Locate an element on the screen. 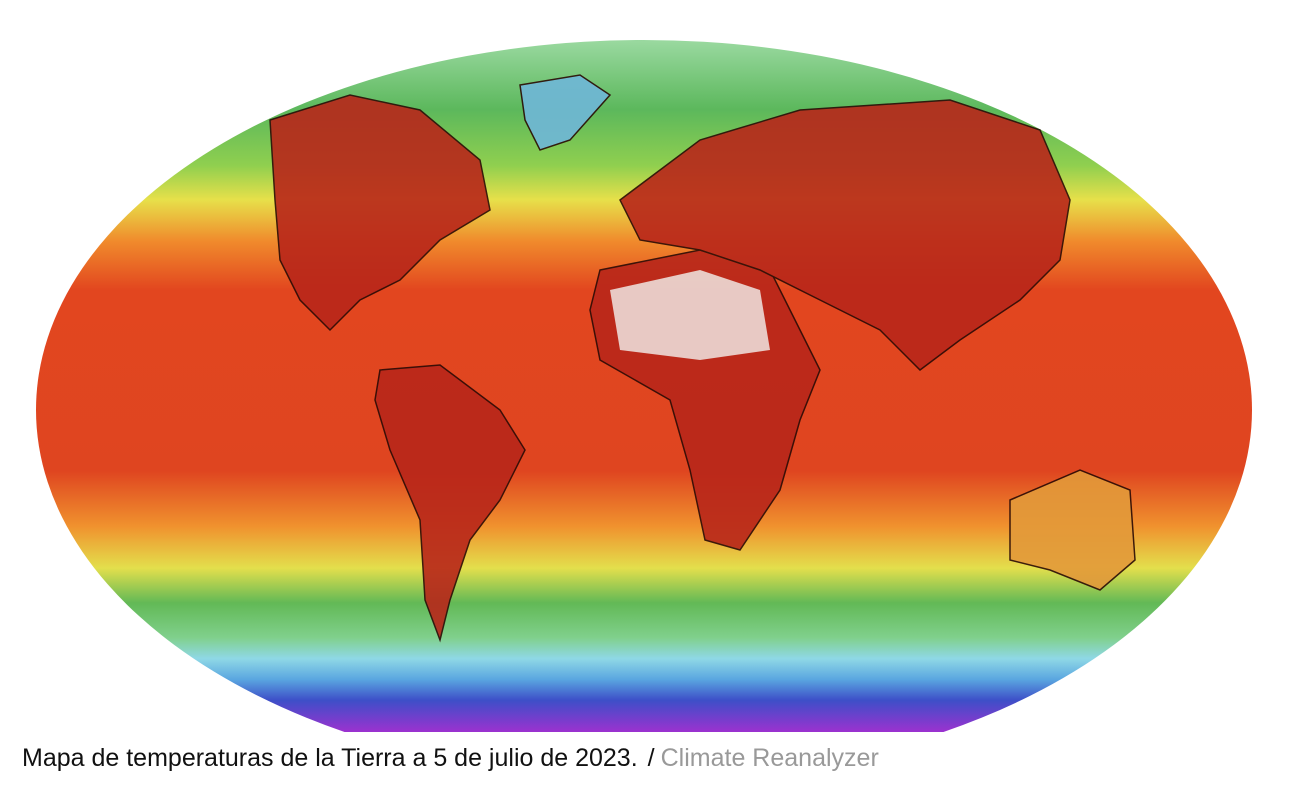 The height and width of the screenshot is (792, 1302). greenland is located at coordinates (565, 112).